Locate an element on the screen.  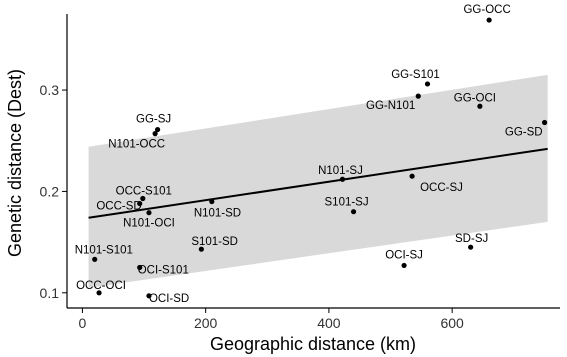
point-label: OCI-S101 is located at coordinates (163, 270).